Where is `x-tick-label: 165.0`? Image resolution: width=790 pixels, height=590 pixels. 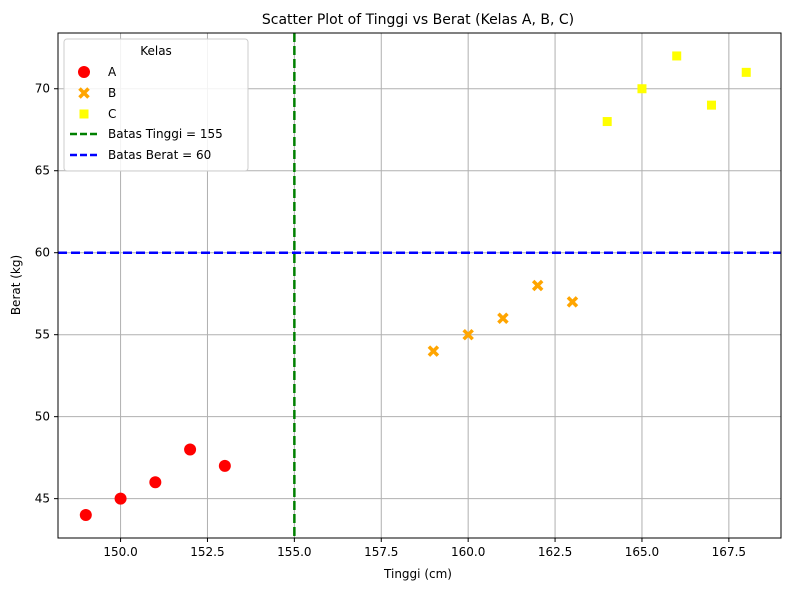
x-tick-label: 165.0 is located at coordinates (642, 552).